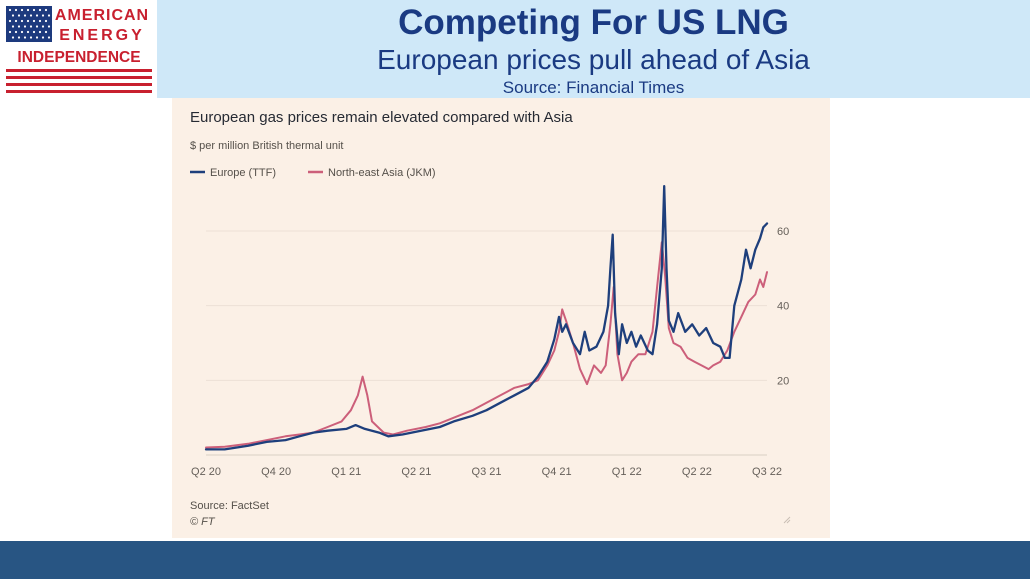 The image size is (1030, 579). I want to click on slide-source: Source: Financial Times, so click(593, 87).